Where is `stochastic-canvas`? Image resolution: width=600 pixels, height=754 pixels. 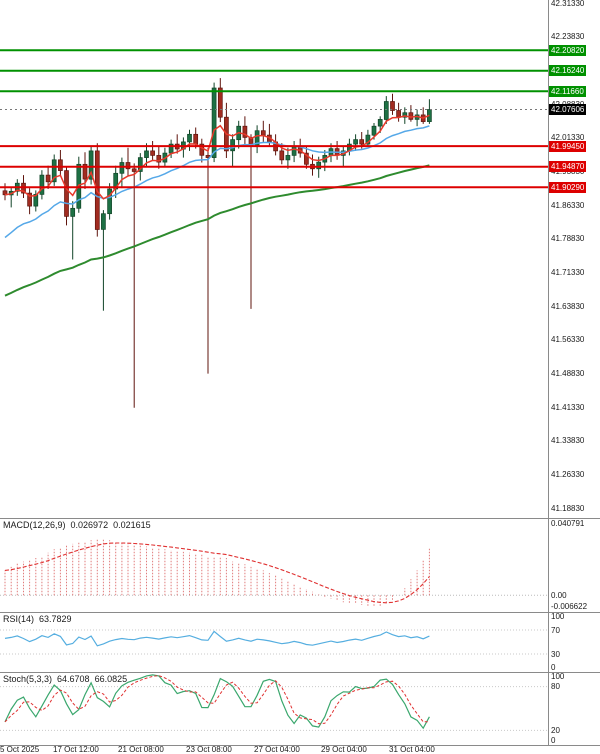 stochastic-canvas is located at coordinates (274, 708).